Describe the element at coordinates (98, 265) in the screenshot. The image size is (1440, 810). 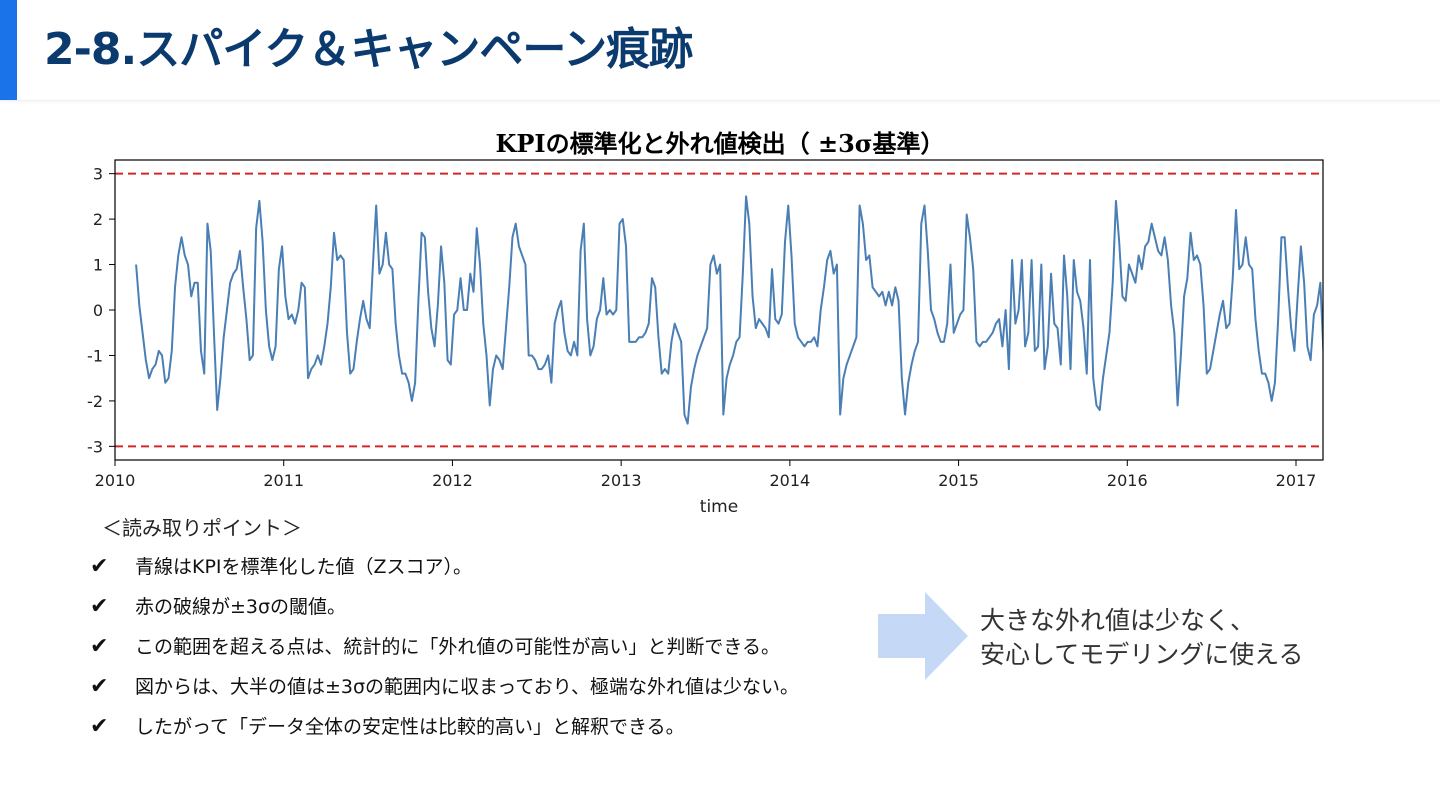
I see `y-tick-label: 1` at that location.